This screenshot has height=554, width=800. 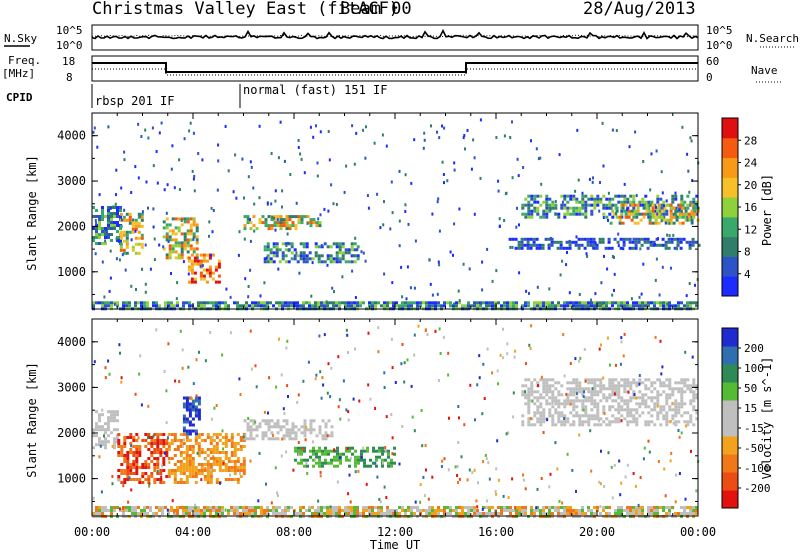 I want to click on nave-top-tick: 60, so click(x=712, y=61).